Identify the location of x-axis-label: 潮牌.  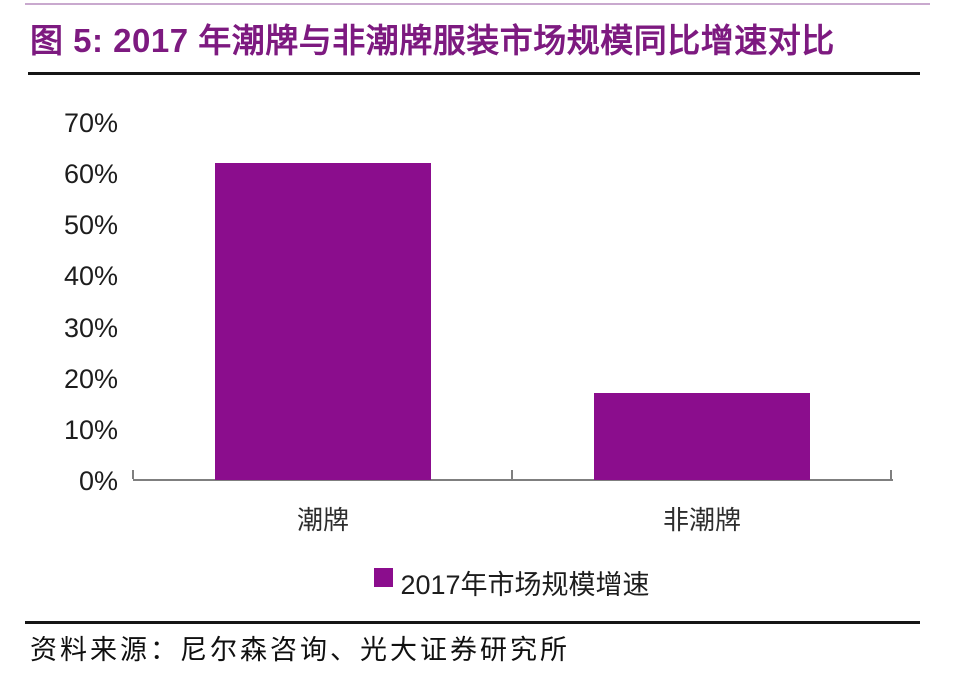
(322, 520).